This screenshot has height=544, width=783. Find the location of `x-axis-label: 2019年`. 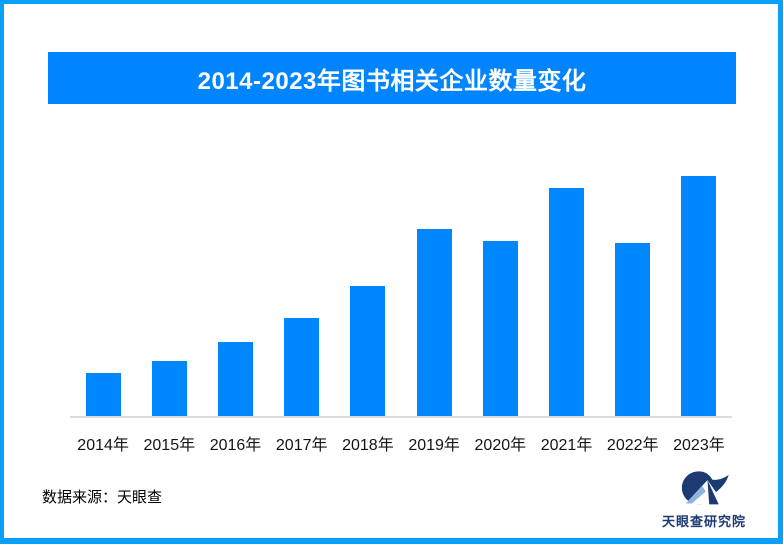

x-axis-label: 2019年 is located at coordinates (434, 445).